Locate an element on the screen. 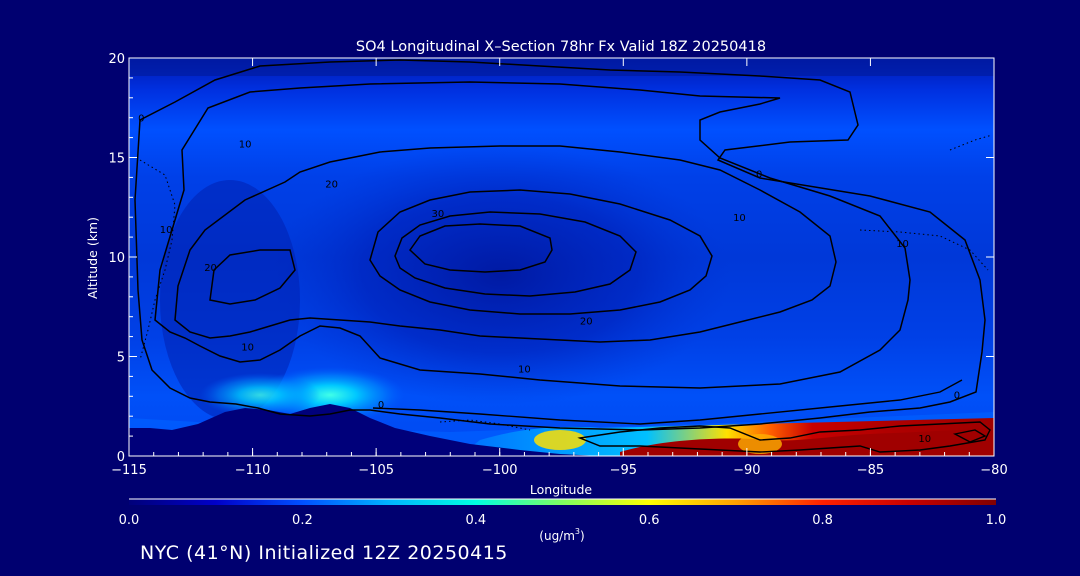  colorbar-unit-label: (ug/m3) is located at coordinates (561, 535).